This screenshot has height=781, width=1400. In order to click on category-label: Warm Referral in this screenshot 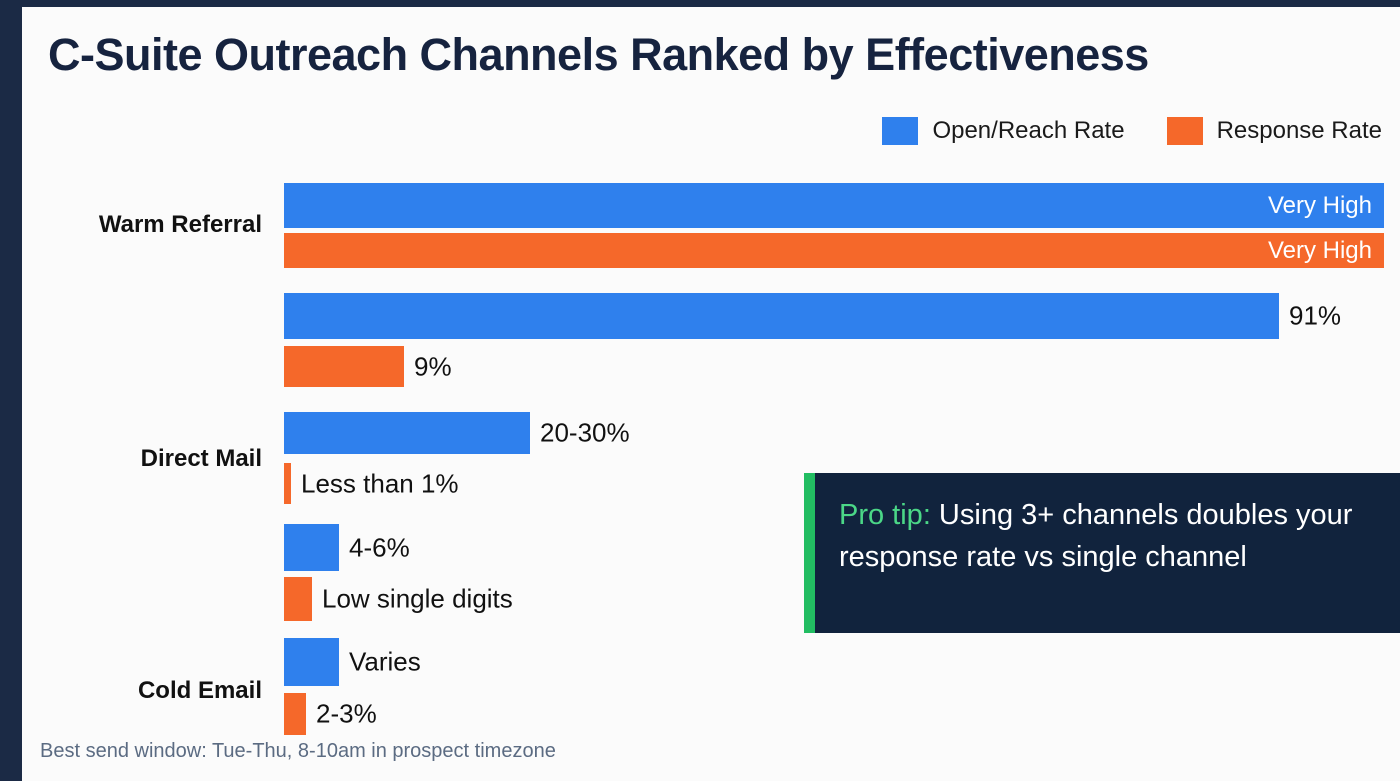, I will do `click(180, 224)`.